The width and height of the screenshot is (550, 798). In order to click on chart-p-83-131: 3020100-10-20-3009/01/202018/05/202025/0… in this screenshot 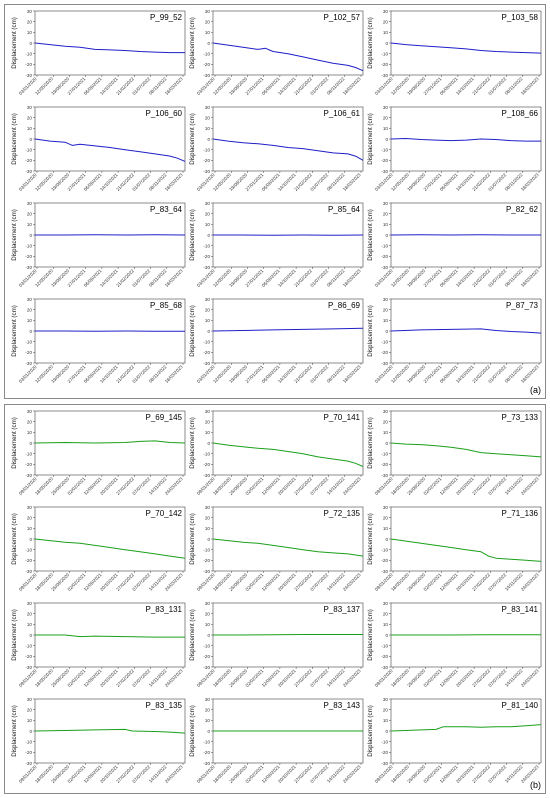, I will do `click(98, 644)`.